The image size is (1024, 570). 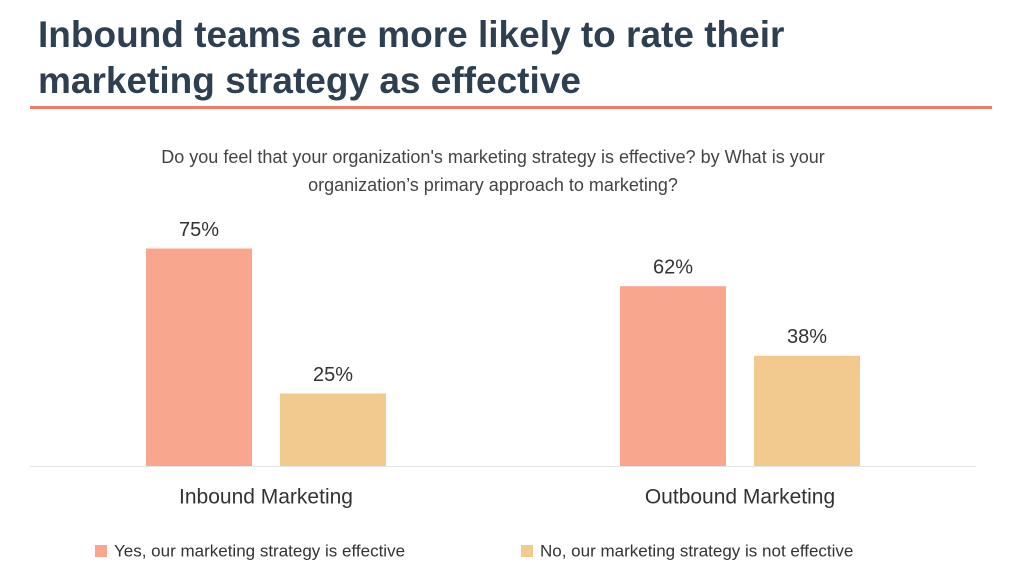 I want to click on data-label: 62%, so click(x=673, y=267).